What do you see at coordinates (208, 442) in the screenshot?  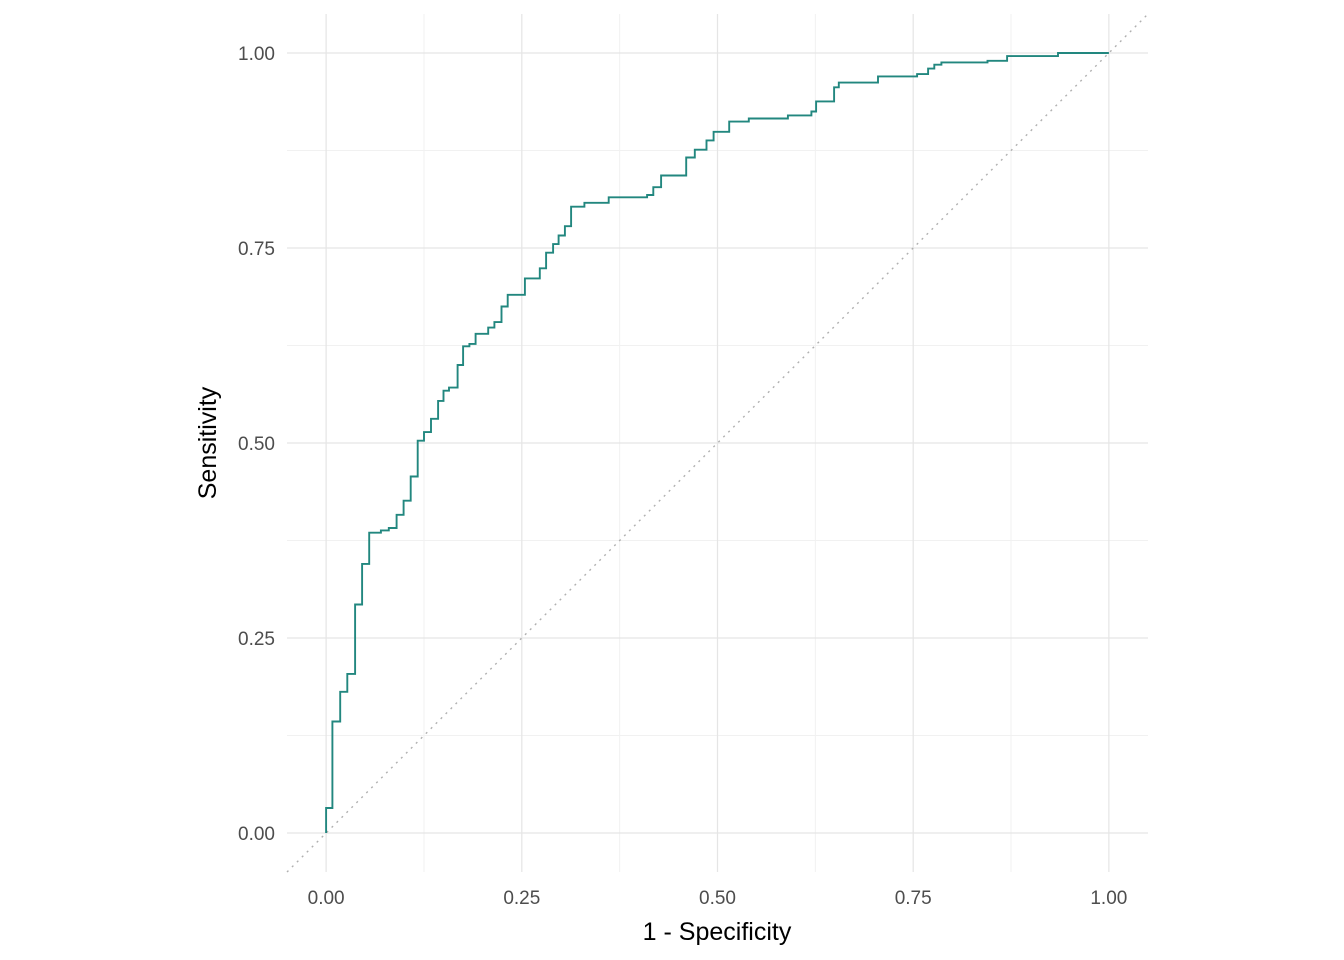 I see `y-axis-title: Sensitivity` at bounding box center [208, 442].